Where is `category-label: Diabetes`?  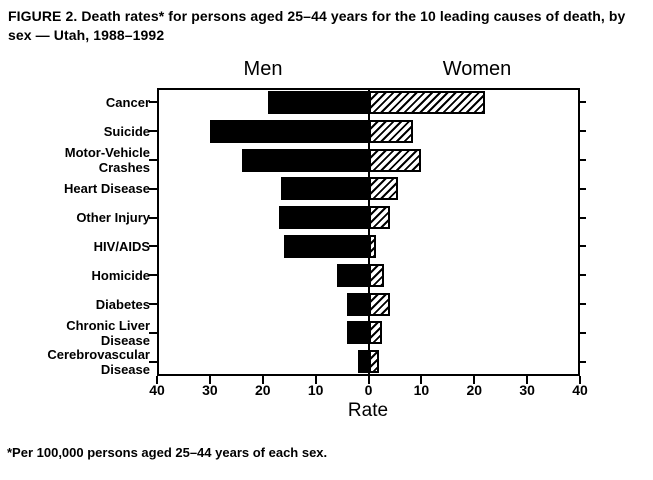 category-label: Diabetes is located at coordinates (122, 304).